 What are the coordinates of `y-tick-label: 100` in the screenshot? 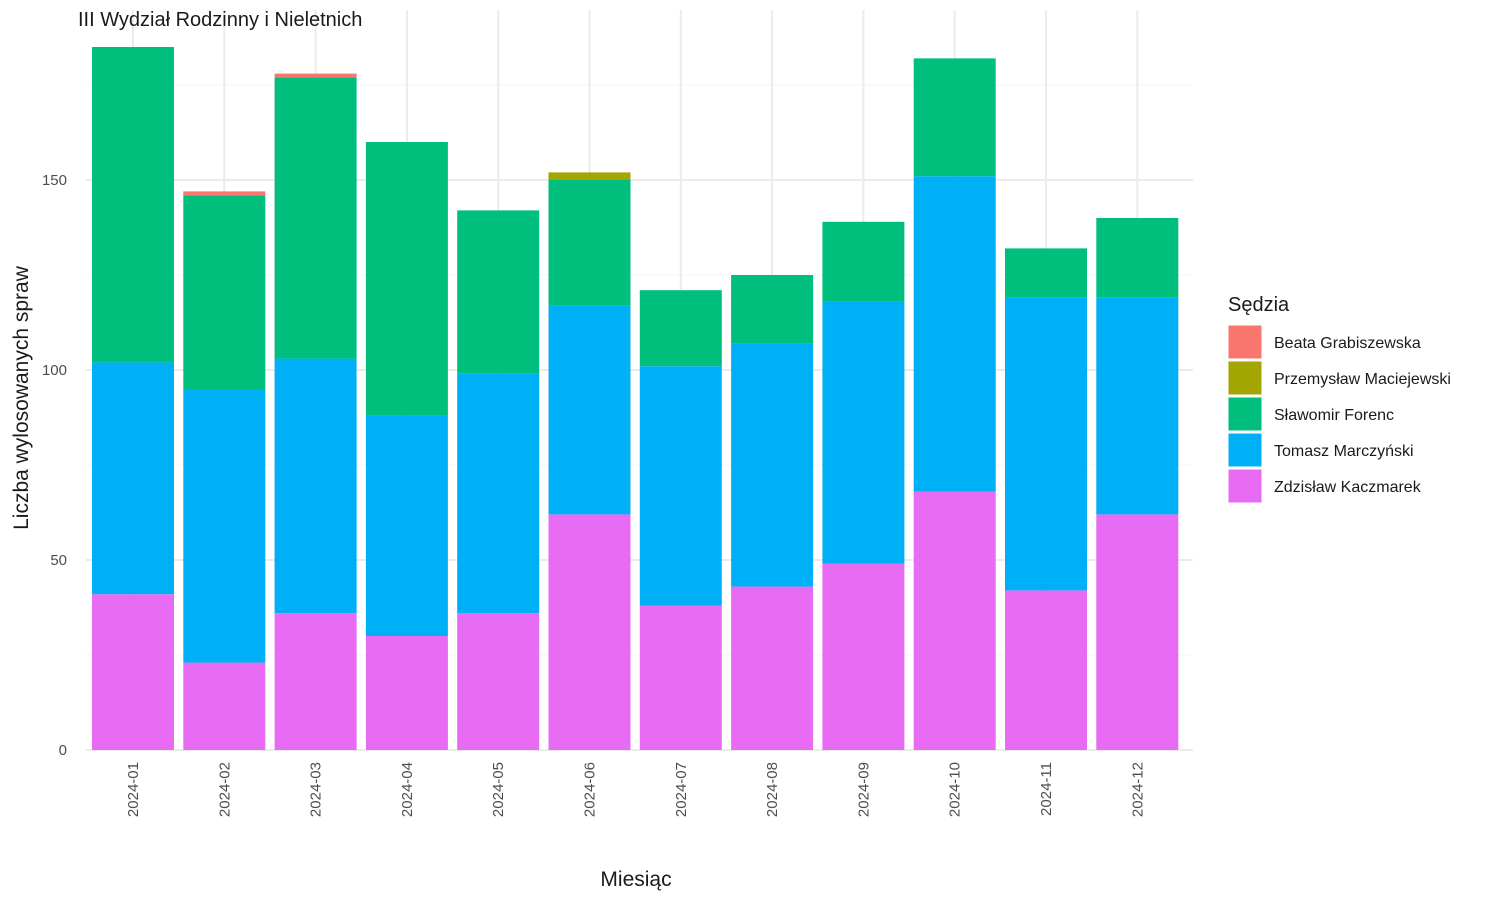 It's located at (54, 370).